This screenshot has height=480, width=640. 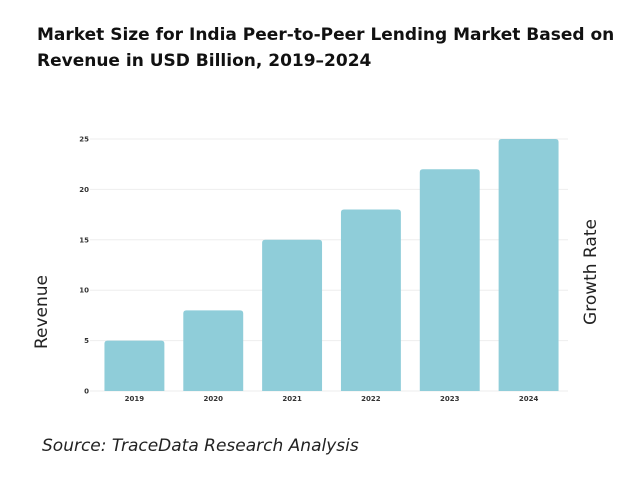 I want to click on x-tick-label: 2022, so click(x=371, y=399).